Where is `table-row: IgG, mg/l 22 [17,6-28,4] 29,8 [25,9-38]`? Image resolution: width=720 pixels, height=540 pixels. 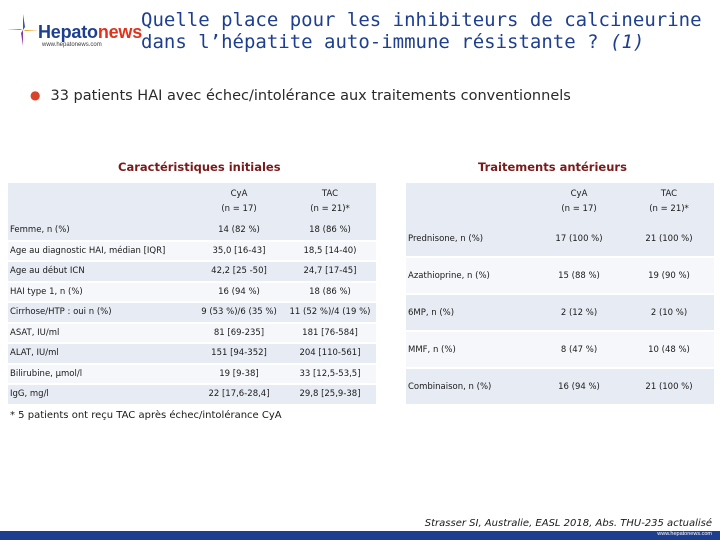
table-row: IgG, mg/l 22 [17,6-28,4] 29,8 [25,9-38] is located at coordinates (192, 395).